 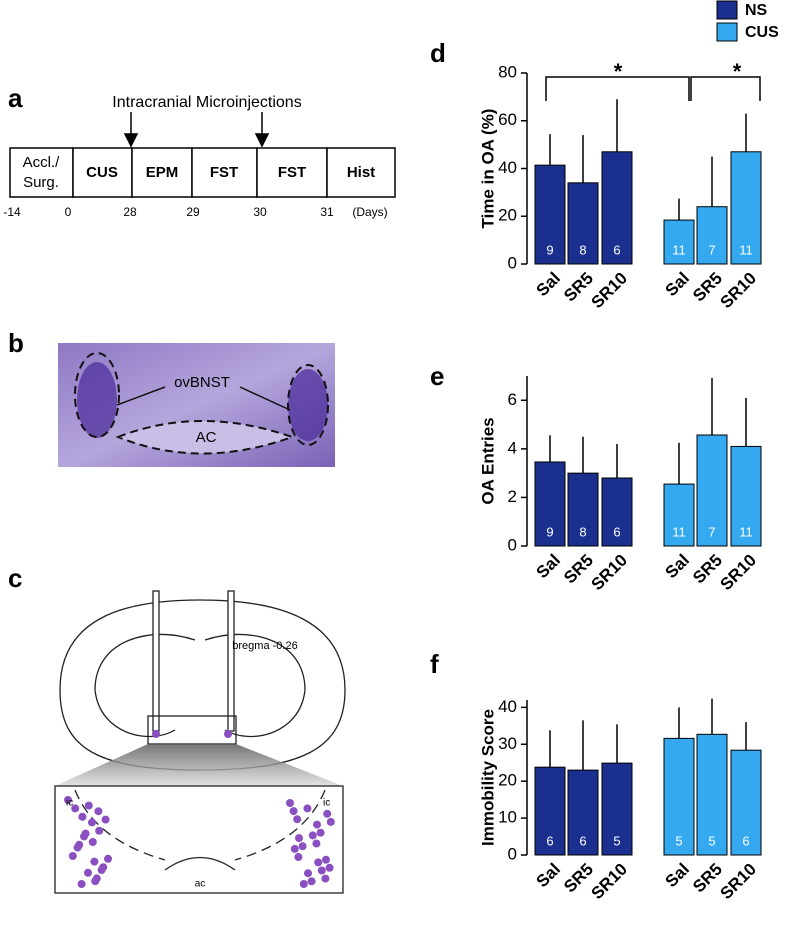 I want to click on y-tick-label: 10, so click(x=507, y=817).